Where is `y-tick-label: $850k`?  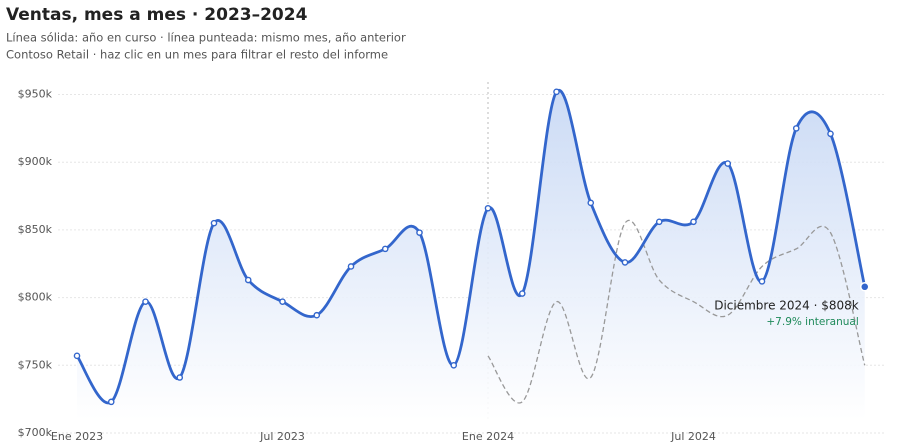 y-tick-label: $850k is located at coordinates (35, 229).